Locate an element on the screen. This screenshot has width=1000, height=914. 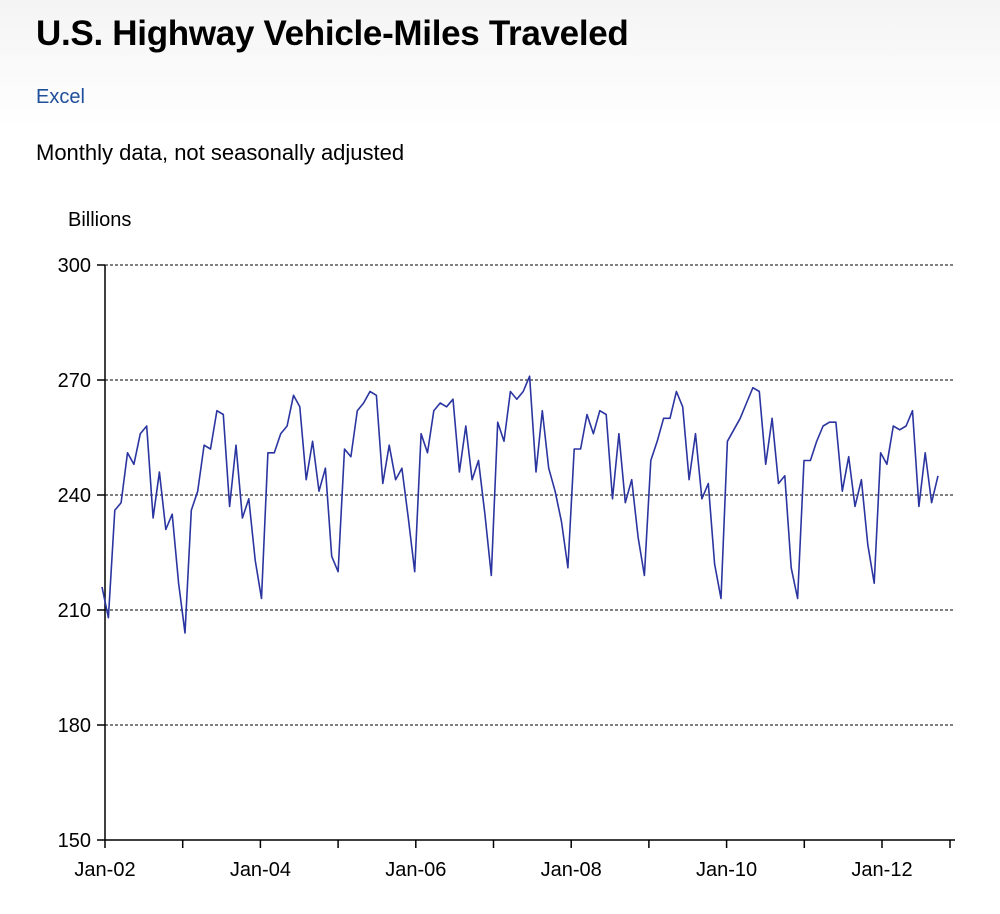
x-tick-label: Jan-06 is located at coordinates (415, 870).